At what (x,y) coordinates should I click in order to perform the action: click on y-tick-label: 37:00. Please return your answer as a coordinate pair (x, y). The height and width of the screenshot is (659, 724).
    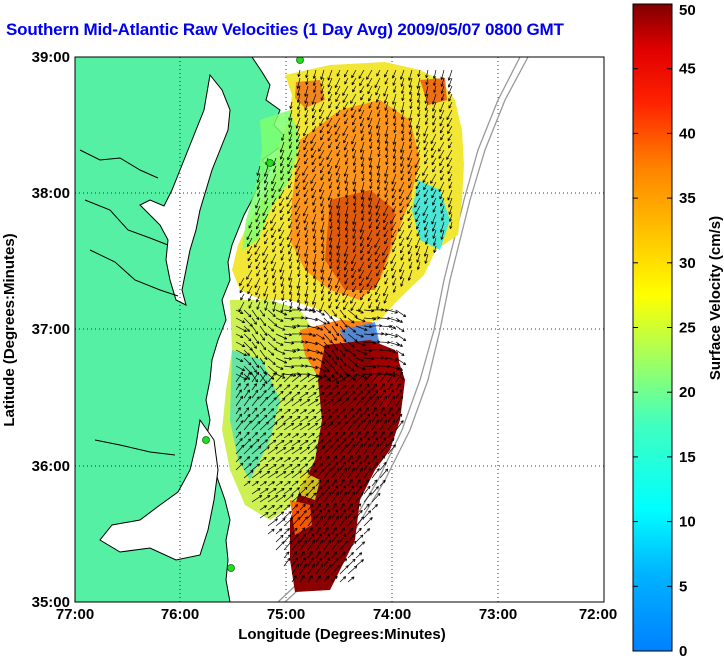
    Looking at the image, I should click on (51, 329).